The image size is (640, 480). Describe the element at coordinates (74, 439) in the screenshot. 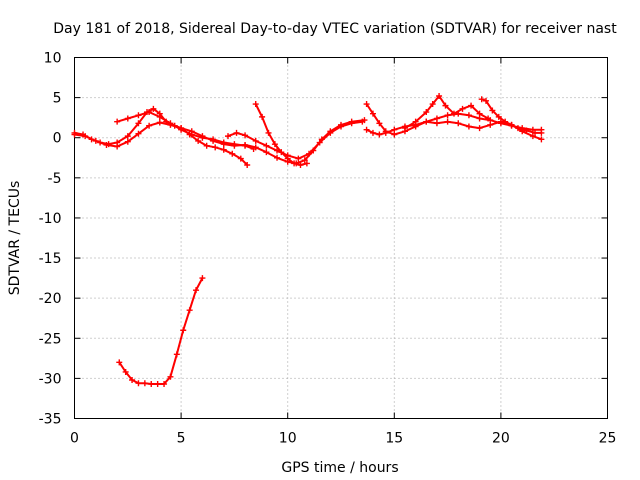

I see `x-tick-label: 0` at that location.